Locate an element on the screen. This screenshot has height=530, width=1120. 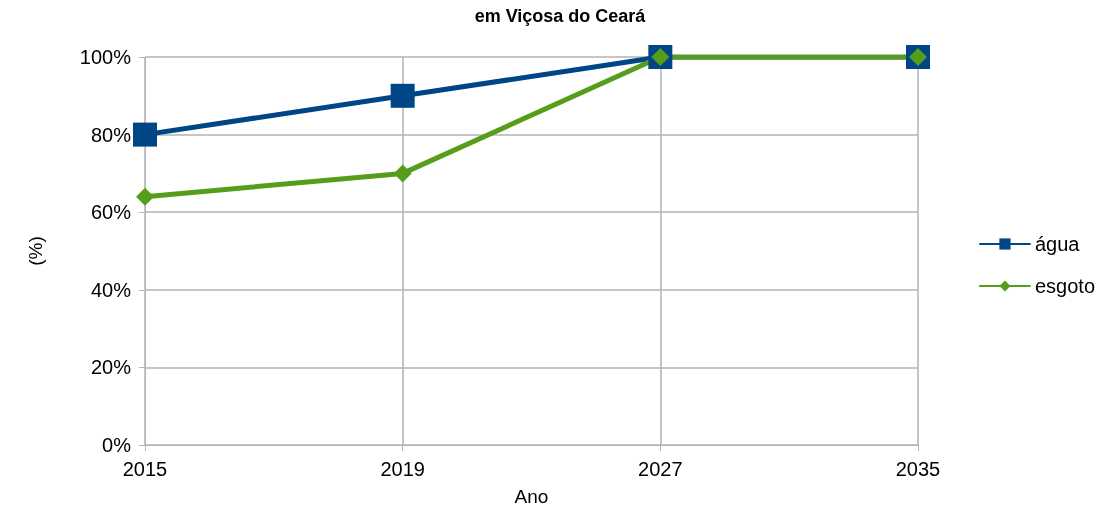
y-tick-label: 20% is located at coordinates (111, 367).